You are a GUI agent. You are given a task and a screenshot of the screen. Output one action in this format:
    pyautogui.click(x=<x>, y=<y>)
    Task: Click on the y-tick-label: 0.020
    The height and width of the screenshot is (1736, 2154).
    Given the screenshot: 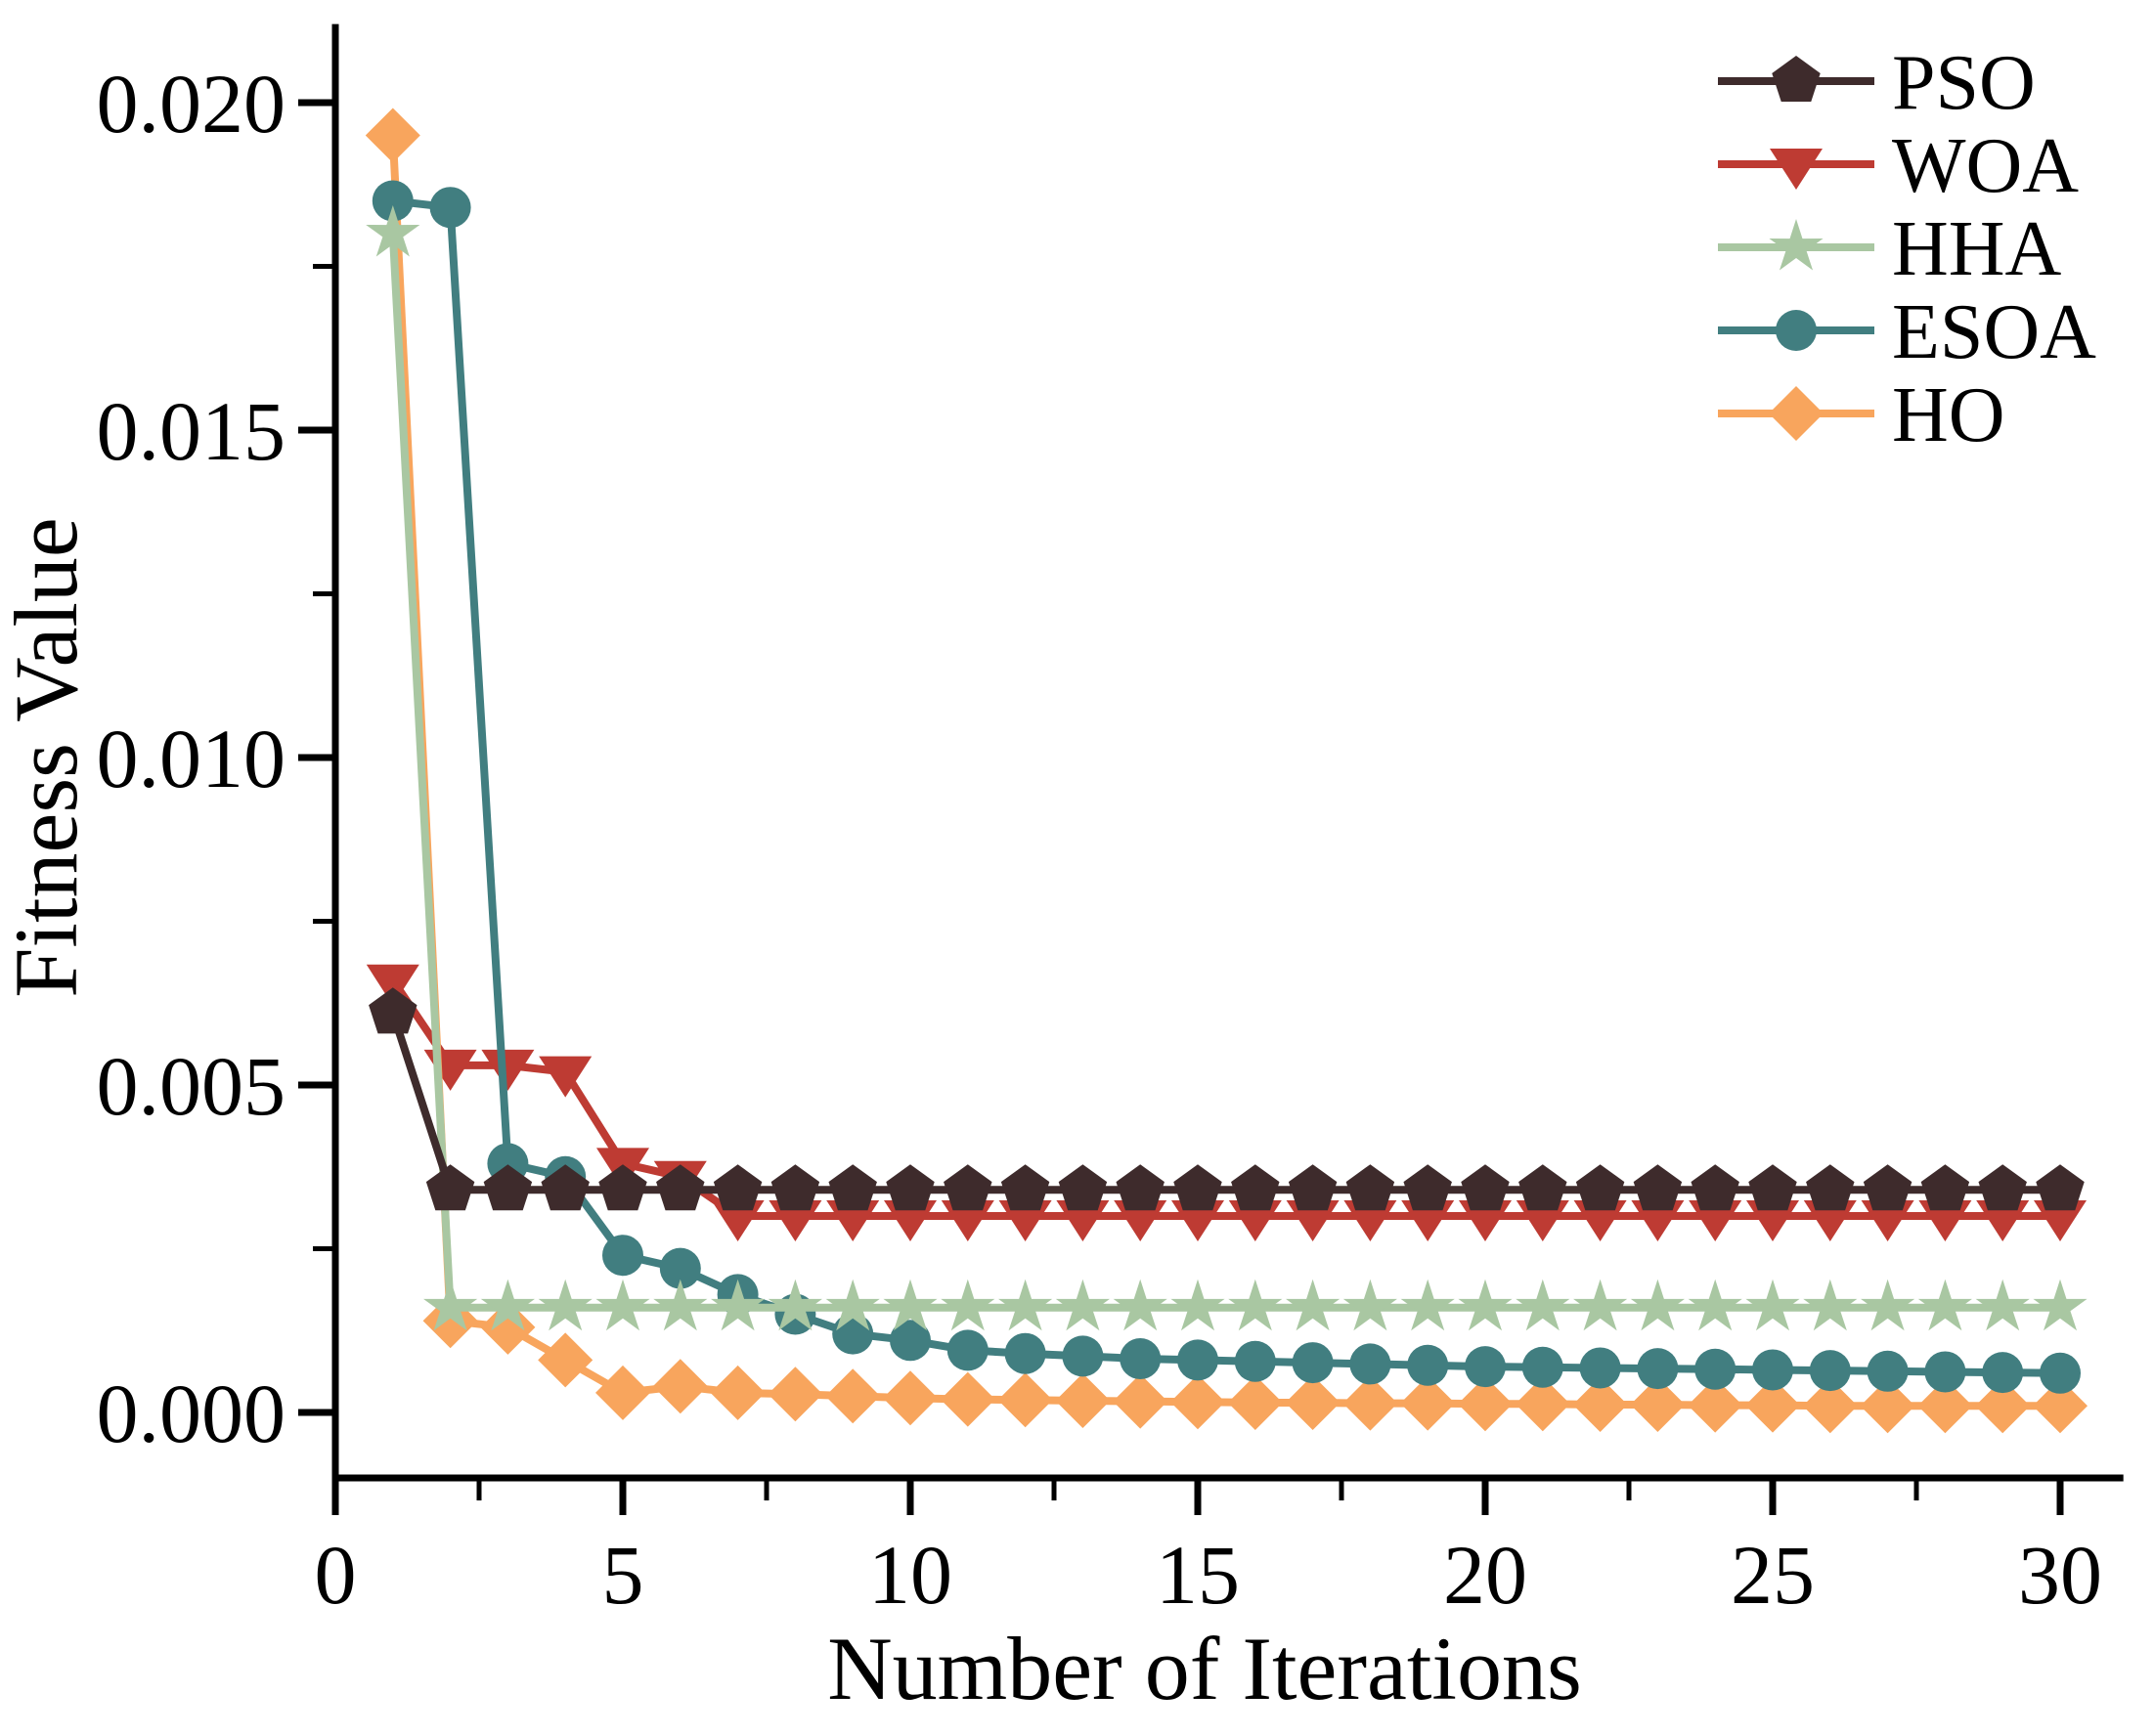 What is the action you would take?
    pyautogui.click(x=191, y=104)
    